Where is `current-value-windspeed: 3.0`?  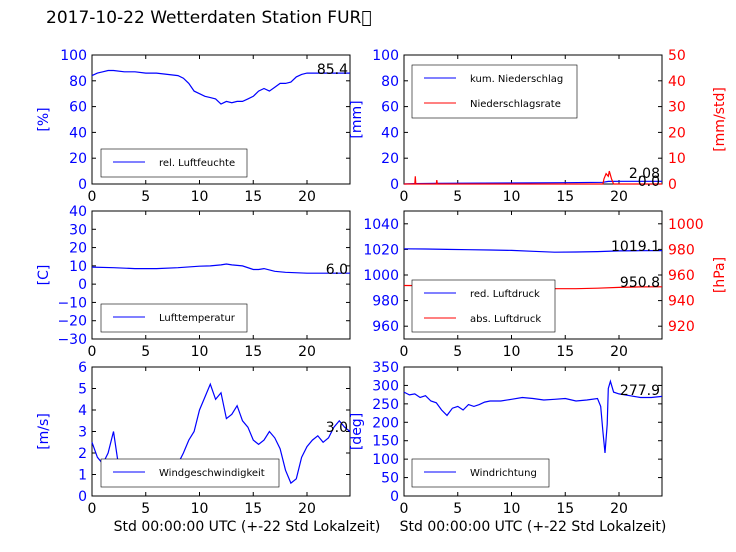
current-value-windspeed: 3.0 is located at coordinates (337, 428).